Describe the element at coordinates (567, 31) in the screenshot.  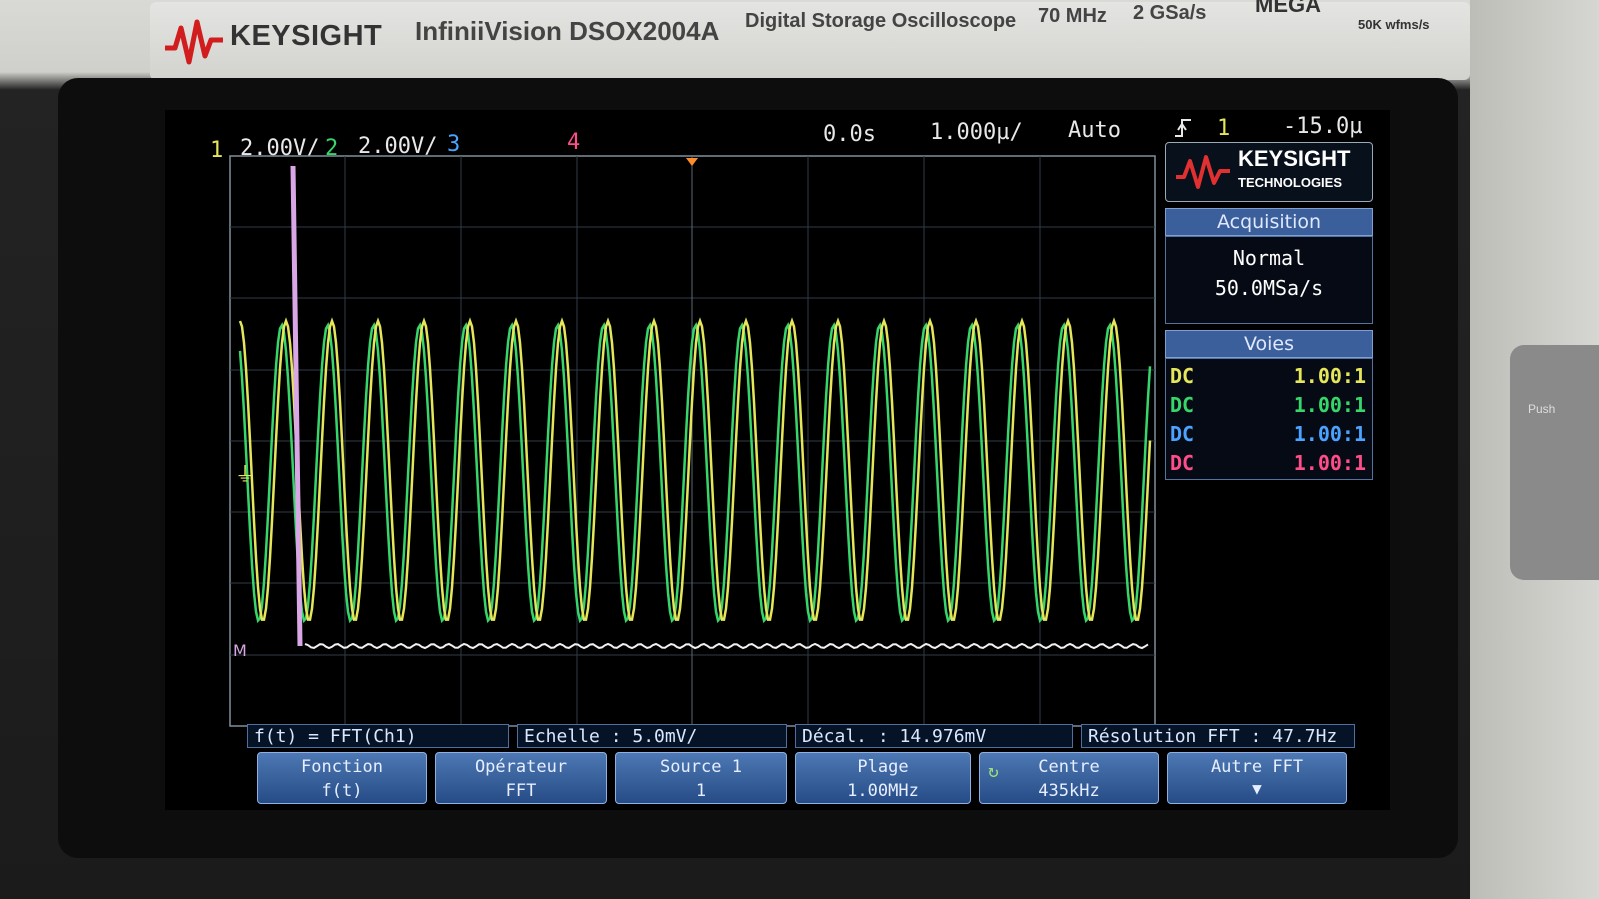
I see `model-name: InfiniiVision DSOX2004A` at that location.